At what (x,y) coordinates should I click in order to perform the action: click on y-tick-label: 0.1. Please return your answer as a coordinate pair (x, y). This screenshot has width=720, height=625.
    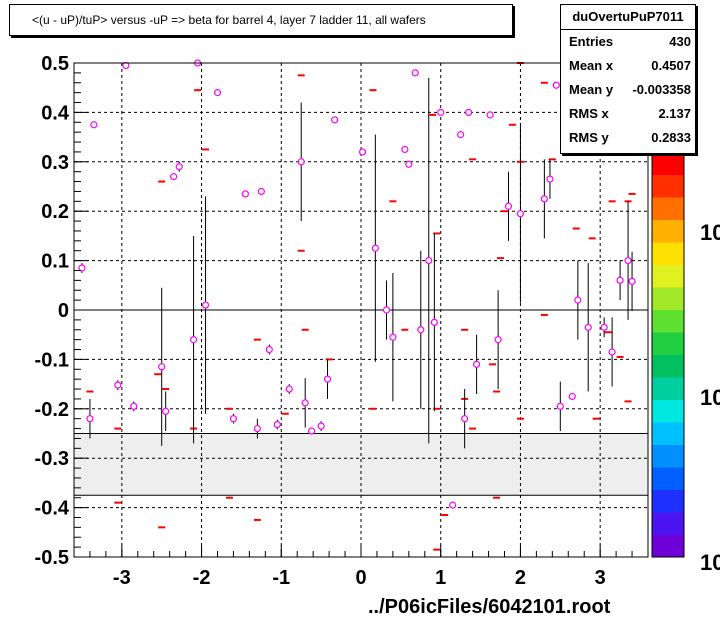
    Looking at the image, I should click on (55, 262).